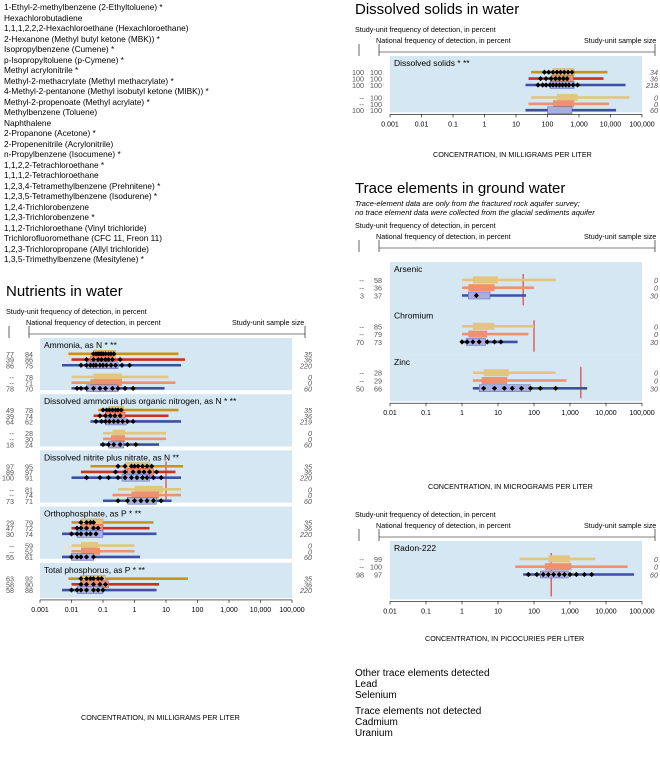 The width and height of the screenshot is (660, 776). What do you see at coordinates (362, 296) in the screenshot?
I see `study-frequency: 3` at bounding box center [362, 296].